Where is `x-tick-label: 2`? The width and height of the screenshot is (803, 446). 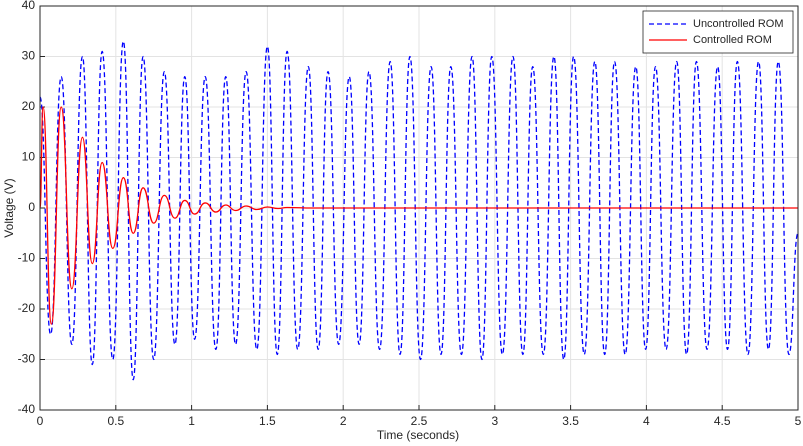 x-tick-label: 2 is located at coordinates (343, 421).